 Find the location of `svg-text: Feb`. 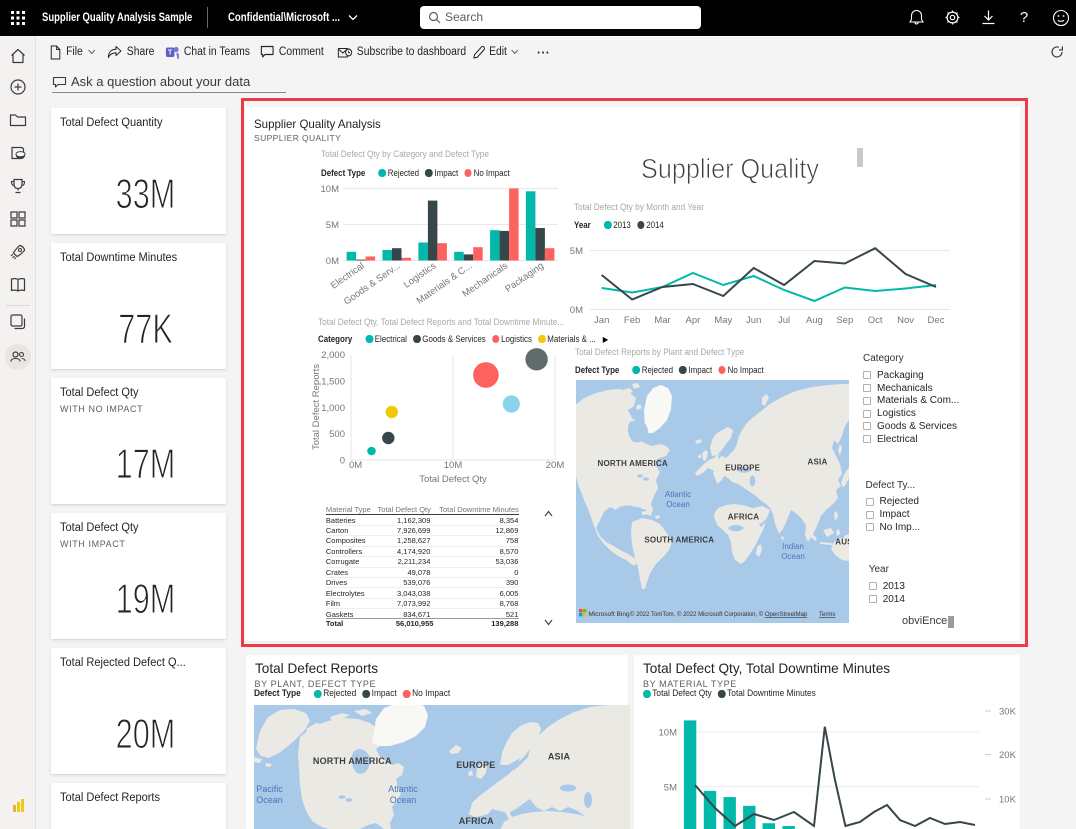

svg-text: Feb is located at coordinates (632, 320).